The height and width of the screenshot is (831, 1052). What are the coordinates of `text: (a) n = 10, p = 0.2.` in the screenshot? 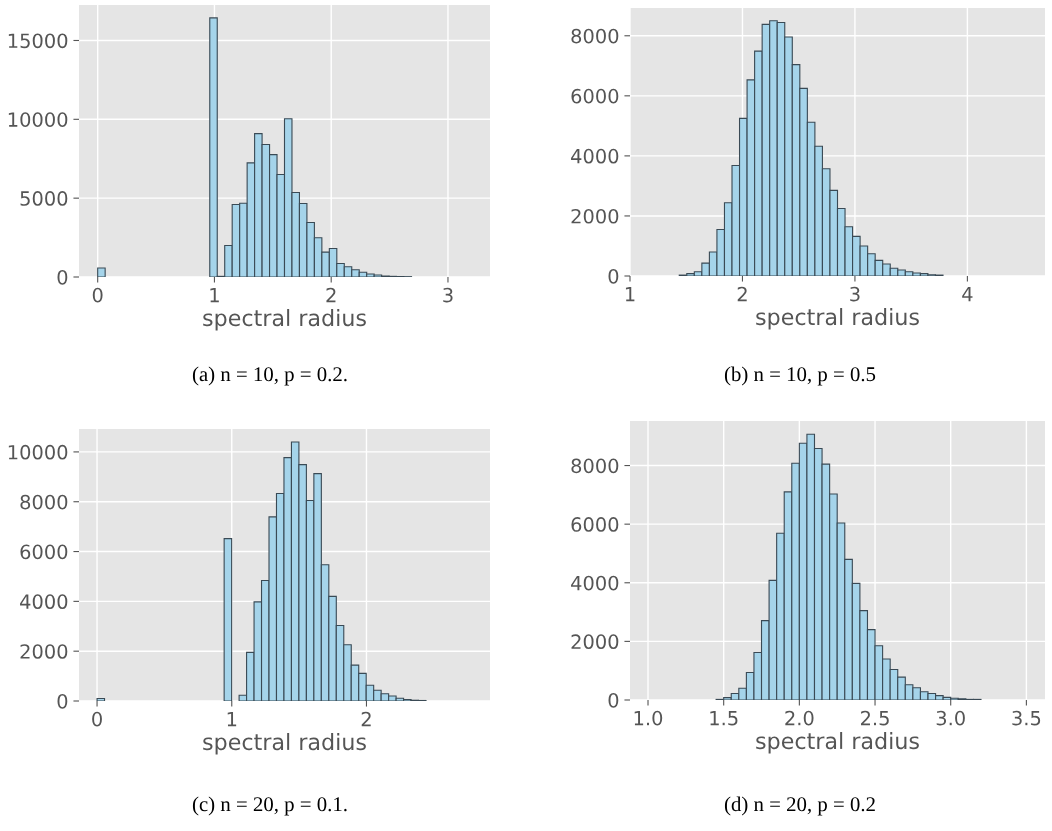 It's located at (269, 376).